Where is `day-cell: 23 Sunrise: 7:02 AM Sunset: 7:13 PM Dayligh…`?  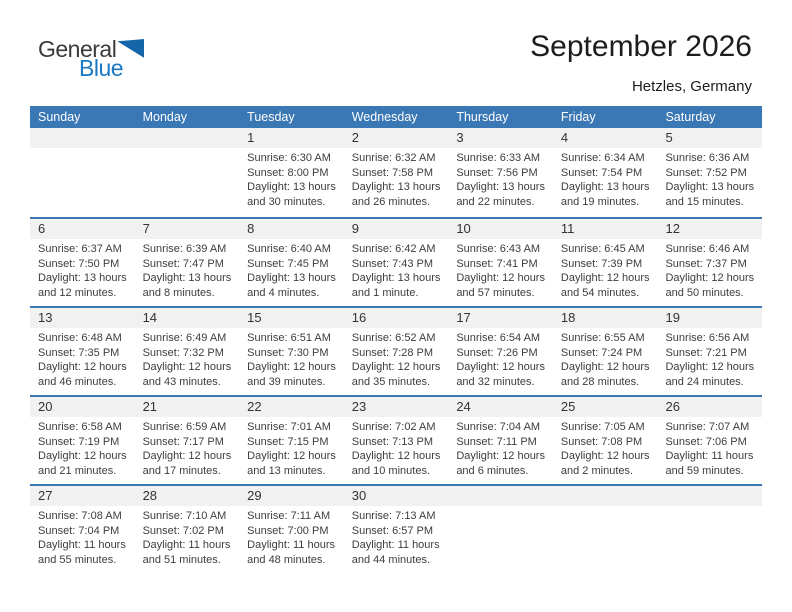
day-cell: 23 Sunrise: 7:02 AM Sunset: 7:13 PM Dayligh… is located at coordinates (396, 440).